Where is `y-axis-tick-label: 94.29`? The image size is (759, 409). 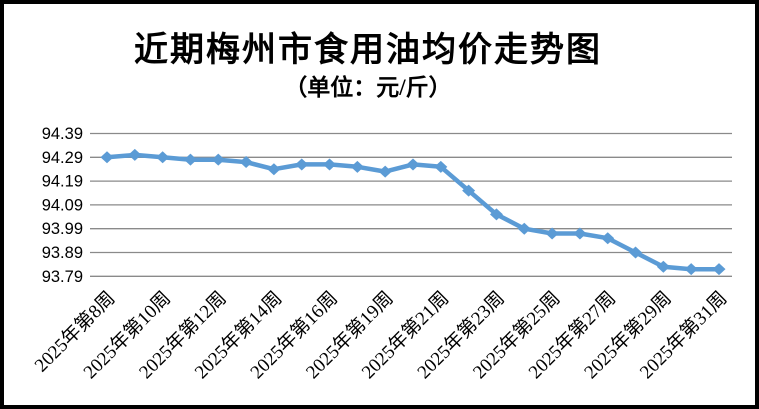 y-axis-tick-label: 94.29 is located at coordinates (62, 158).